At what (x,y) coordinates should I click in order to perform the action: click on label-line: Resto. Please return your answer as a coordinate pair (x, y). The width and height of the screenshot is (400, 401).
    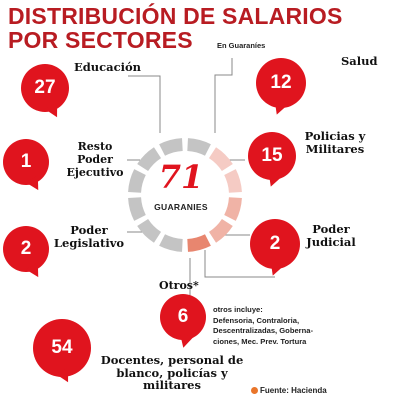
    Looking at the image, I should click on (95, 146).